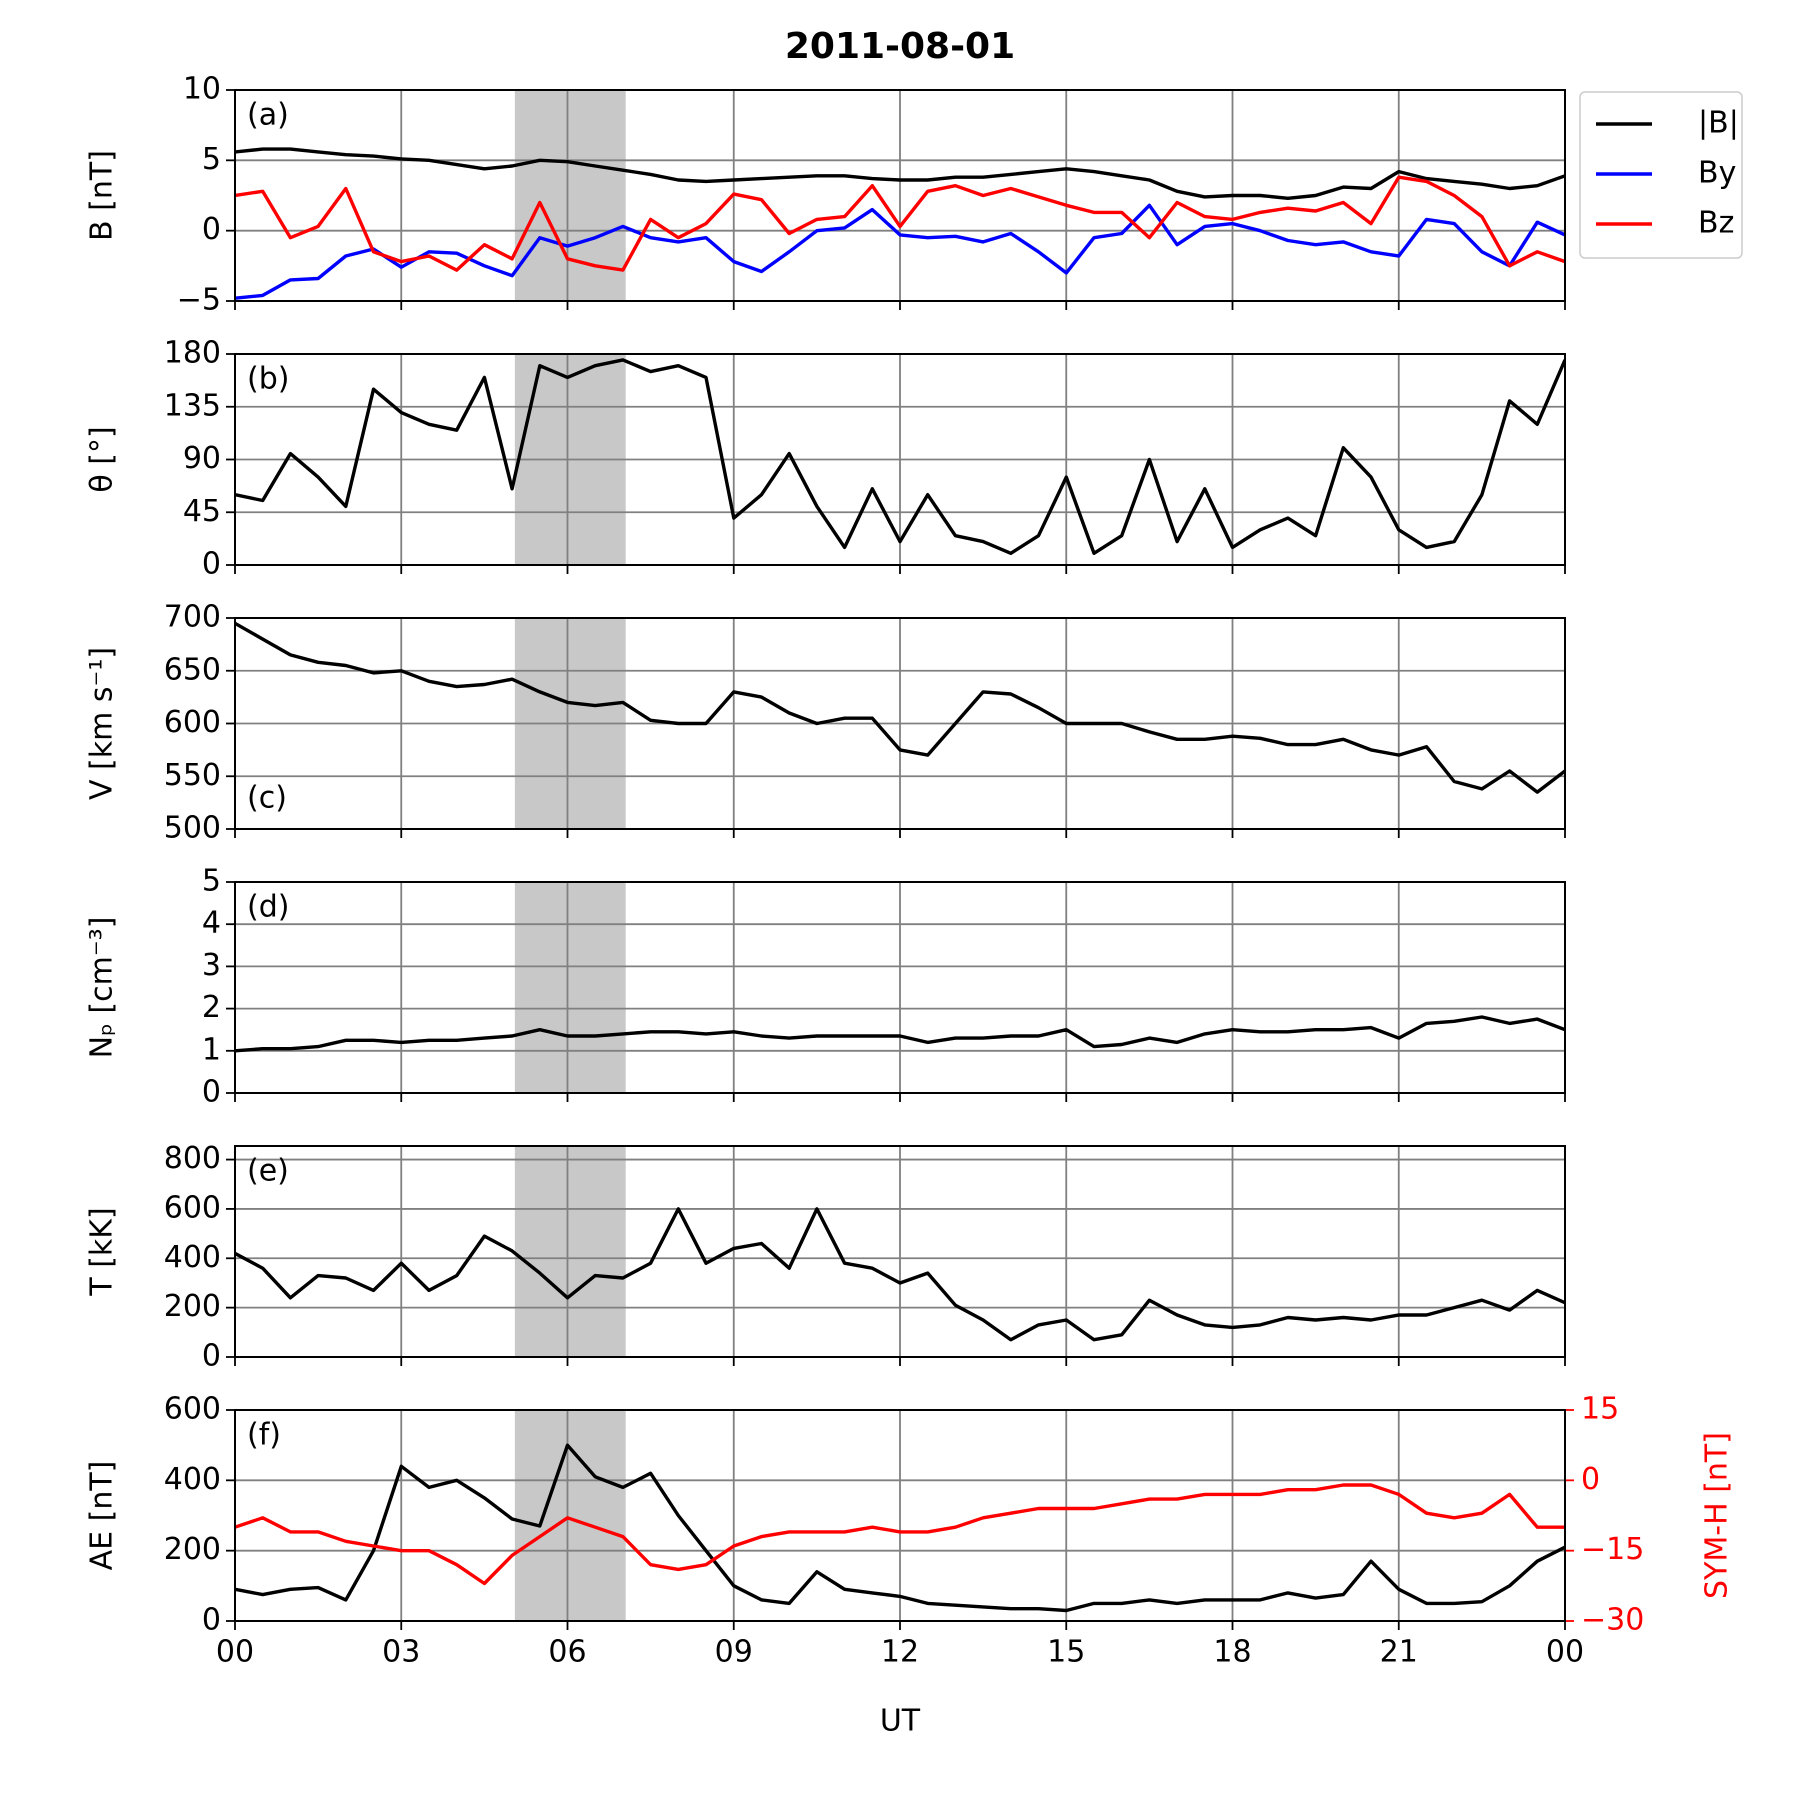  I want to click on y2-tick-label: 0, so click(1590, 1479).